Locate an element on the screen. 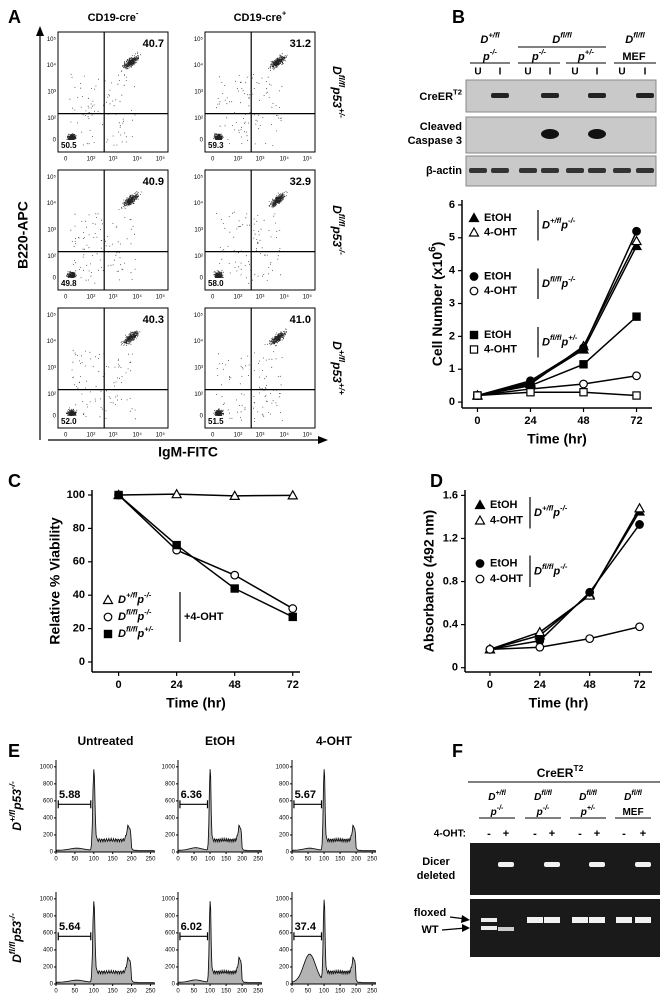 The width and height of the screenshot is (667, 1002). y-tick-label: 600 is located at coordinates (170, 933).